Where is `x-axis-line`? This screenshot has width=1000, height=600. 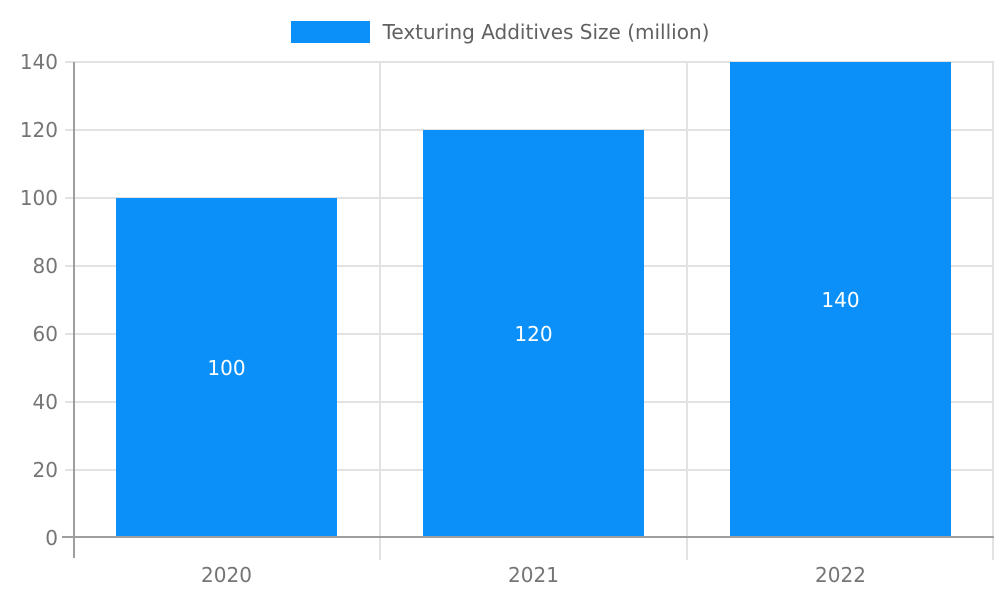
x-axis-line is located at coordinates (528, 537).